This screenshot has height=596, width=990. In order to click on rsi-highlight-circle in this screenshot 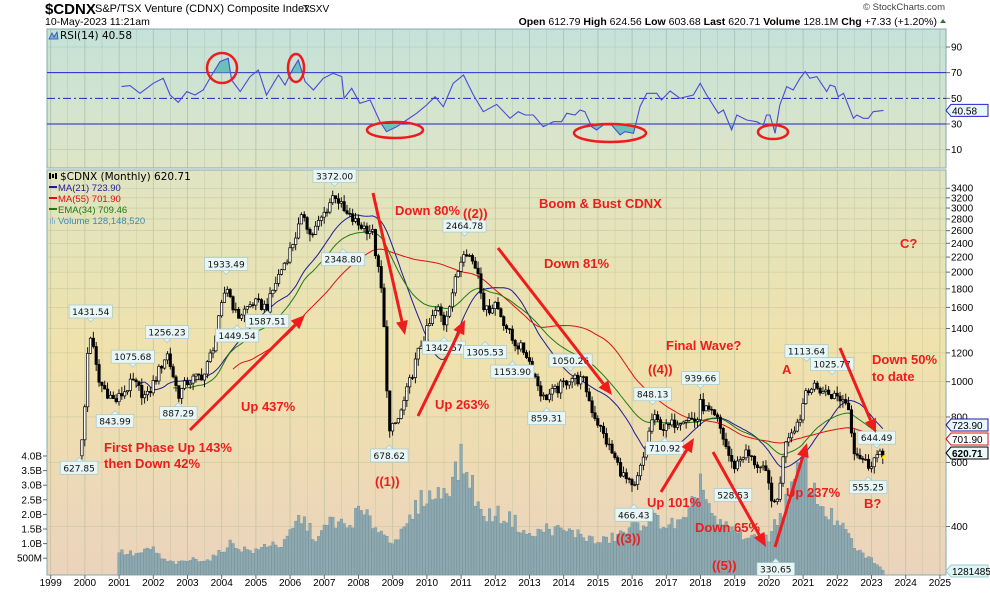, I will do `click(395, 130)`.